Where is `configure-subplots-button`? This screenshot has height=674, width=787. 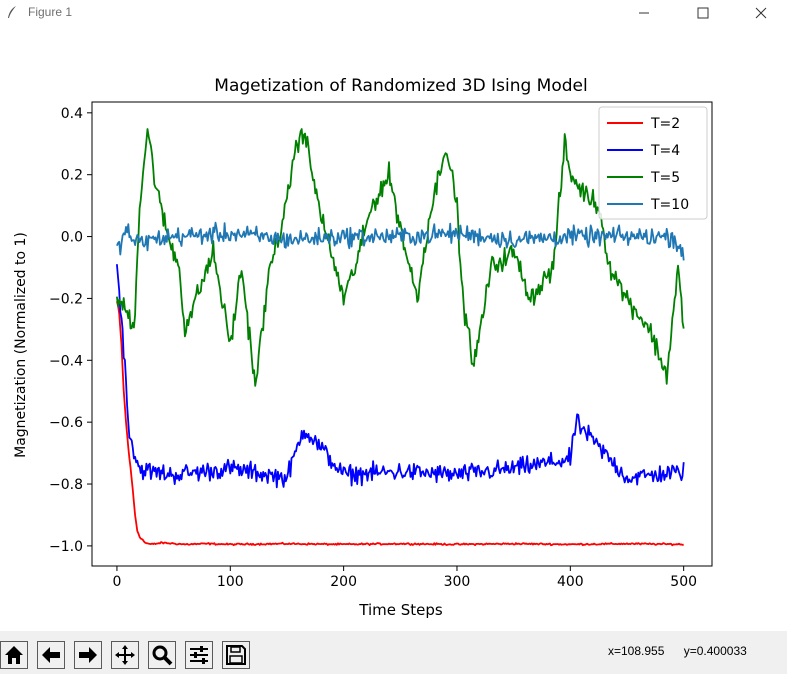 configure-subplots-button is located at coordinates (199, 655).